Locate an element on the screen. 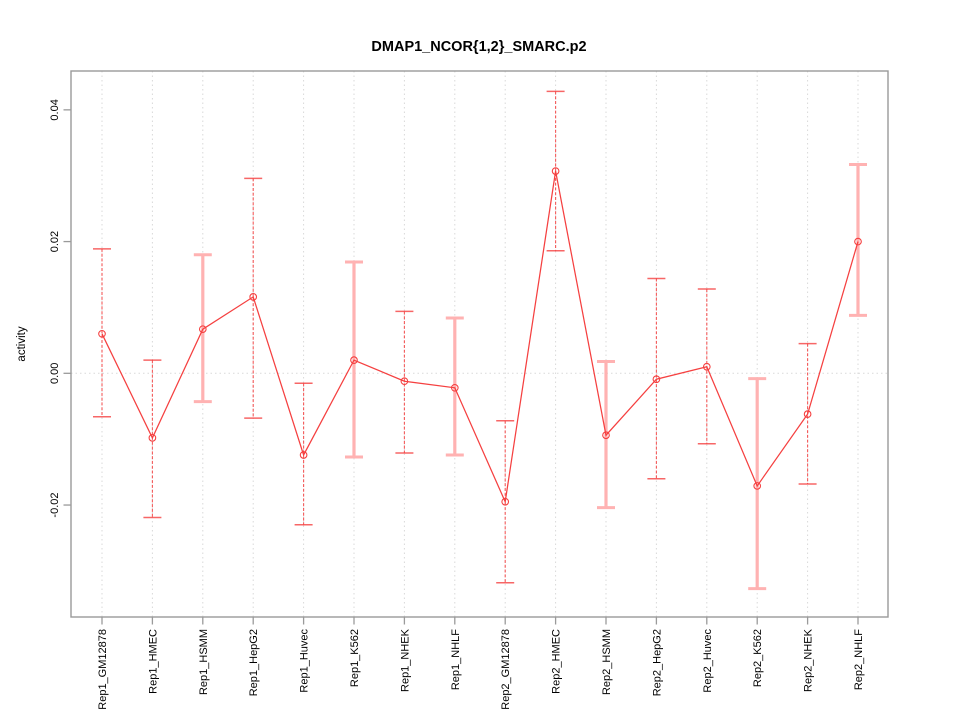  x-tick-label: Rep1_GM12878 is located at coordinates (103, 669).